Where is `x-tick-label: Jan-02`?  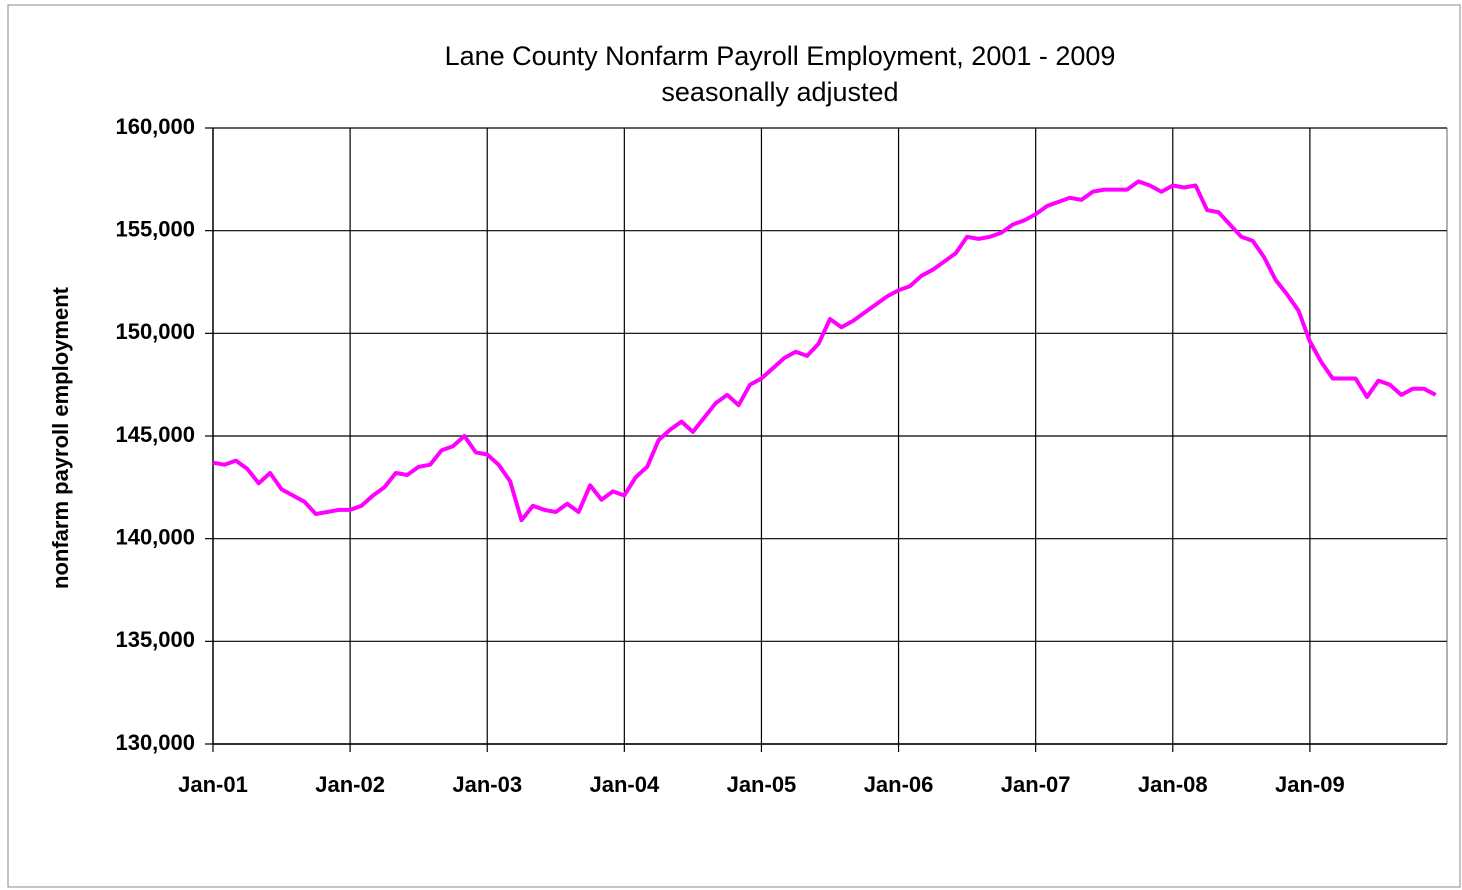
x-tick-label: Jan-02 is located at coordinates (350, 784).